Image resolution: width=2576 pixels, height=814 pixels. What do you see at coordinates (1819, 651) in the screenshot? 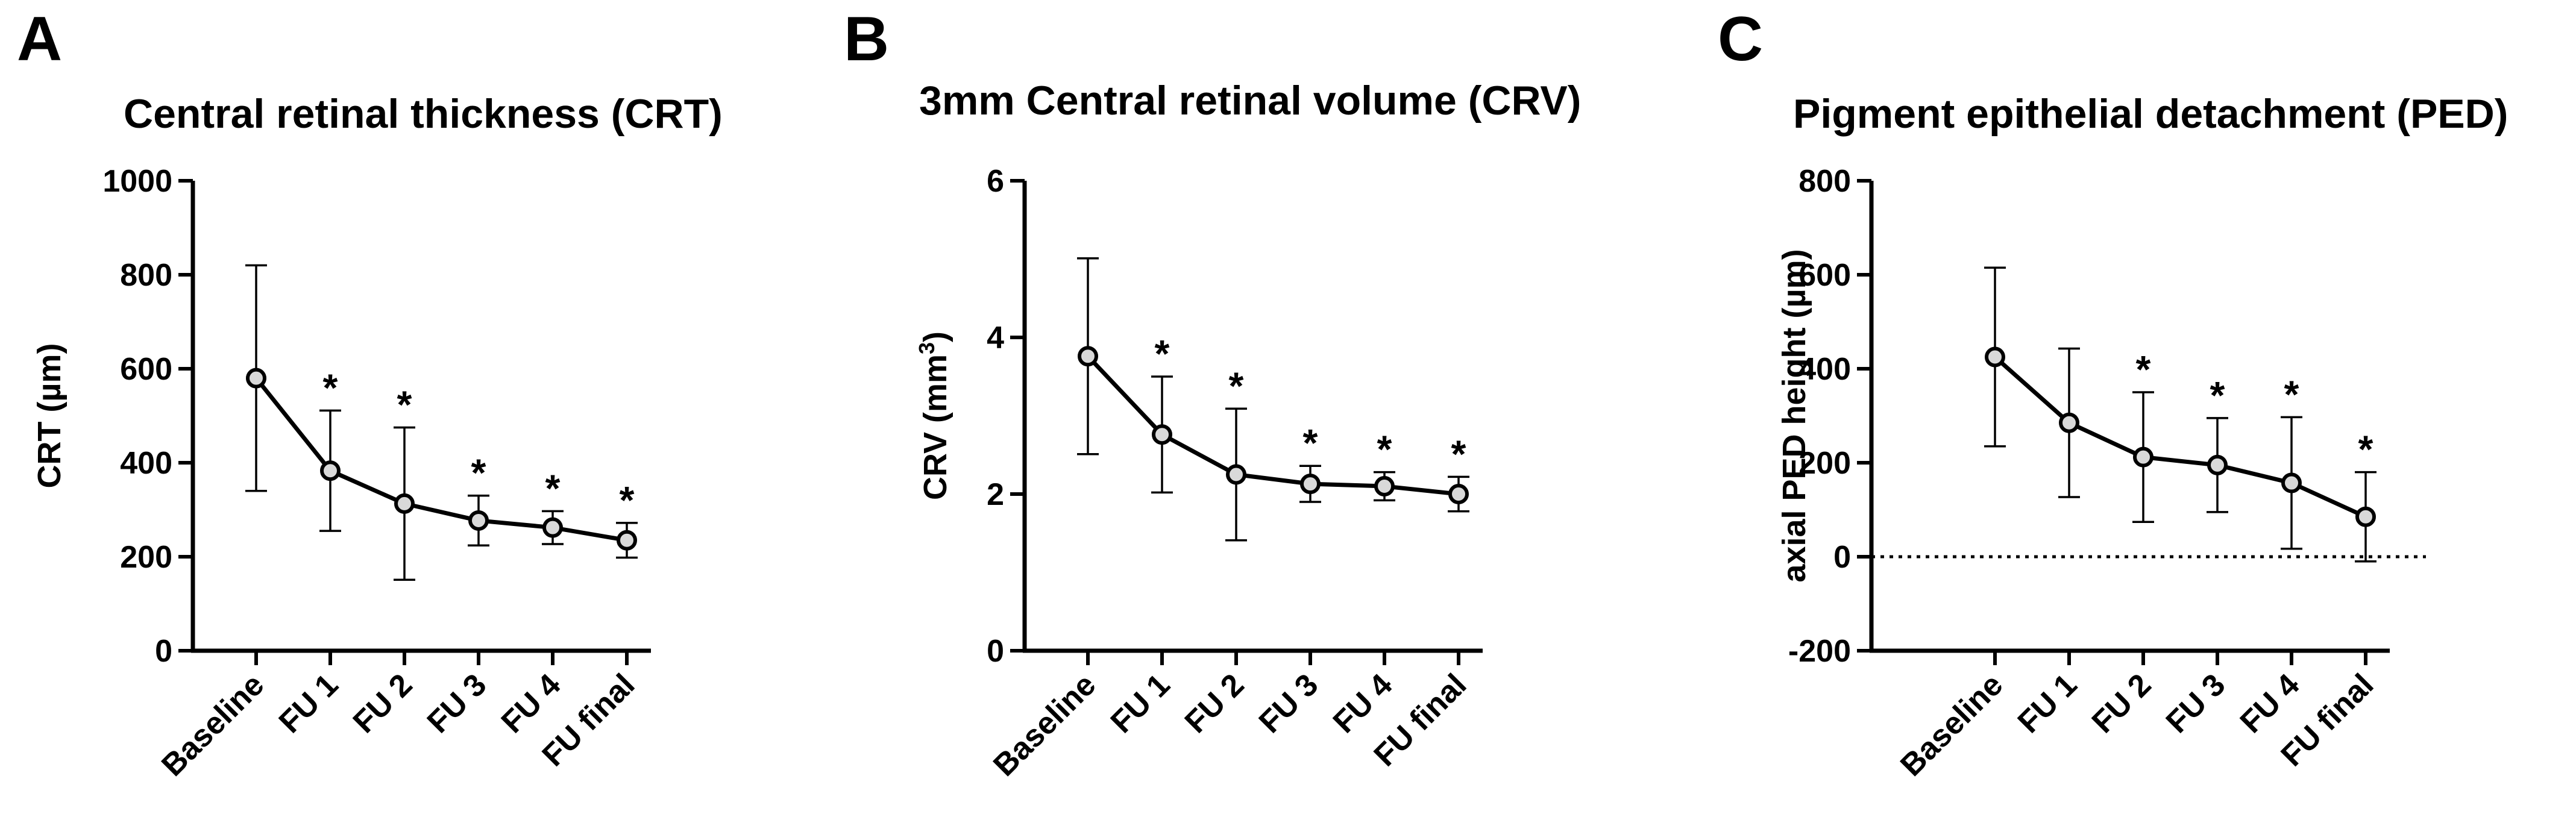
I see `y-tick-label: -200` at bounding box center [1819, 651].